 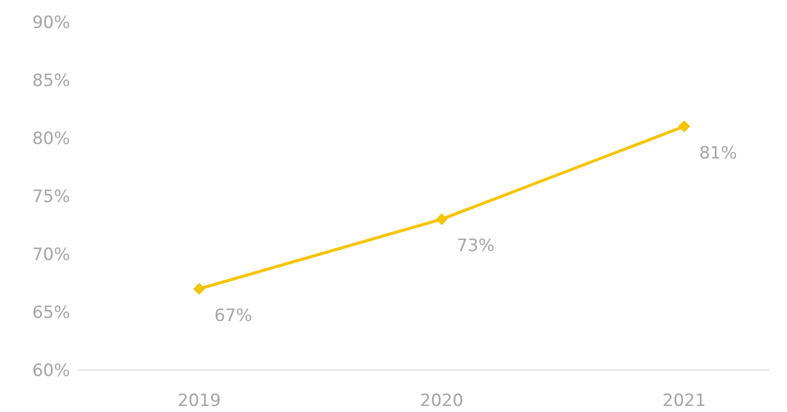 I want to click on y-tick-label: 85%, so click(x=51, y=81).